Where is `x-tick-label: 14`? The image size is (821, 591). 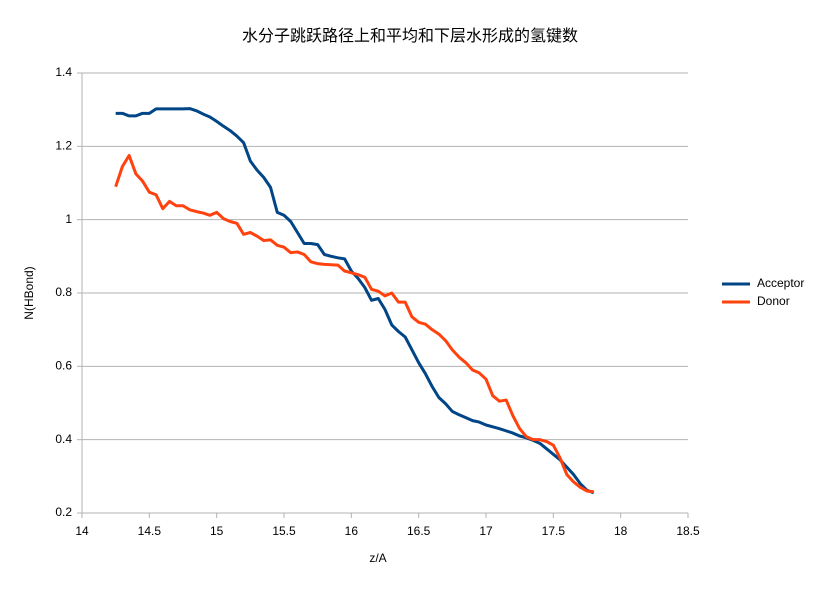
x-tick-label: 14 is located at coordinates (82, 531).